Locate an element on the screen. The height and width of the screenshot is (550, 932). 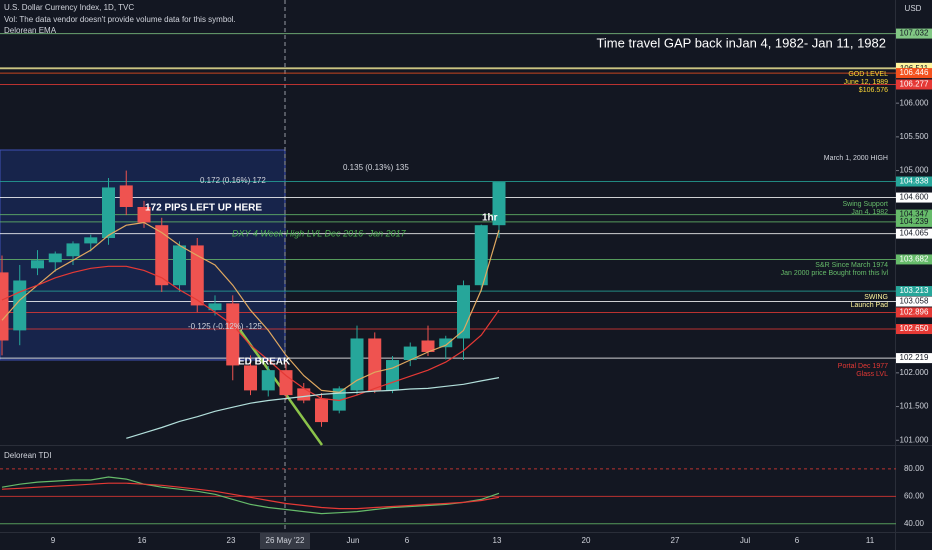
y-tick-label: 40.00 is located at coordinates (914, 523).